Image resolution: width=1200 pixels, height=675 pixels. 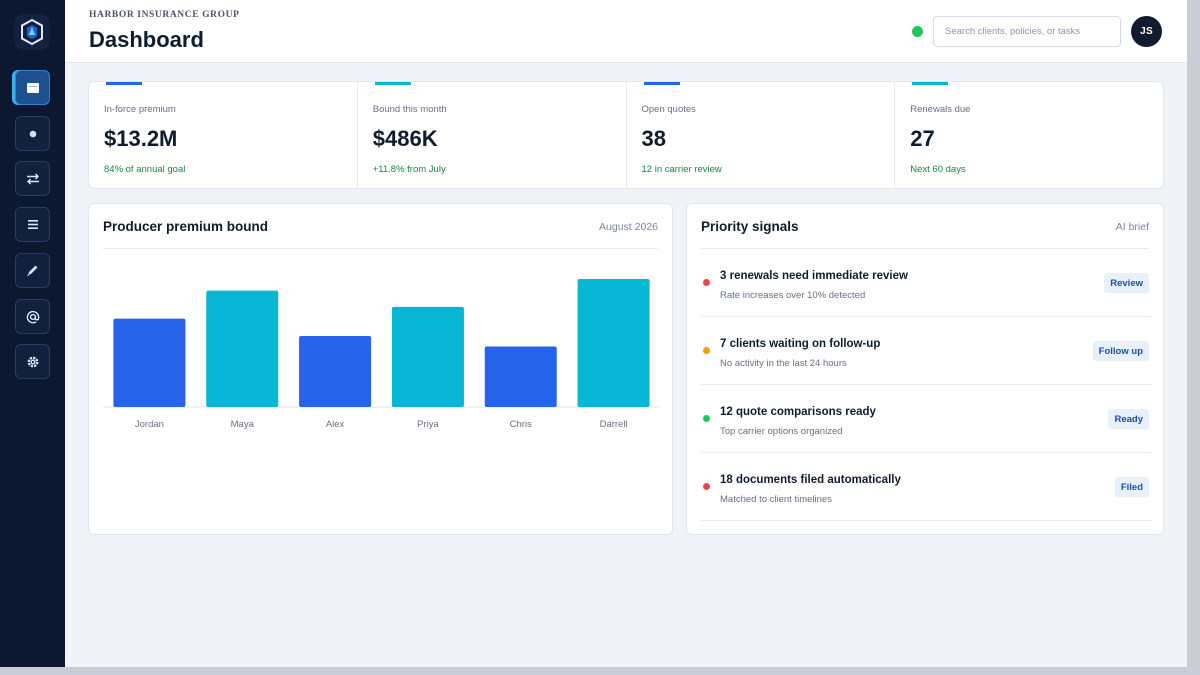 I want to click on signal-title: 7 clients waiting on follow-up, so click(x=800, y=344).